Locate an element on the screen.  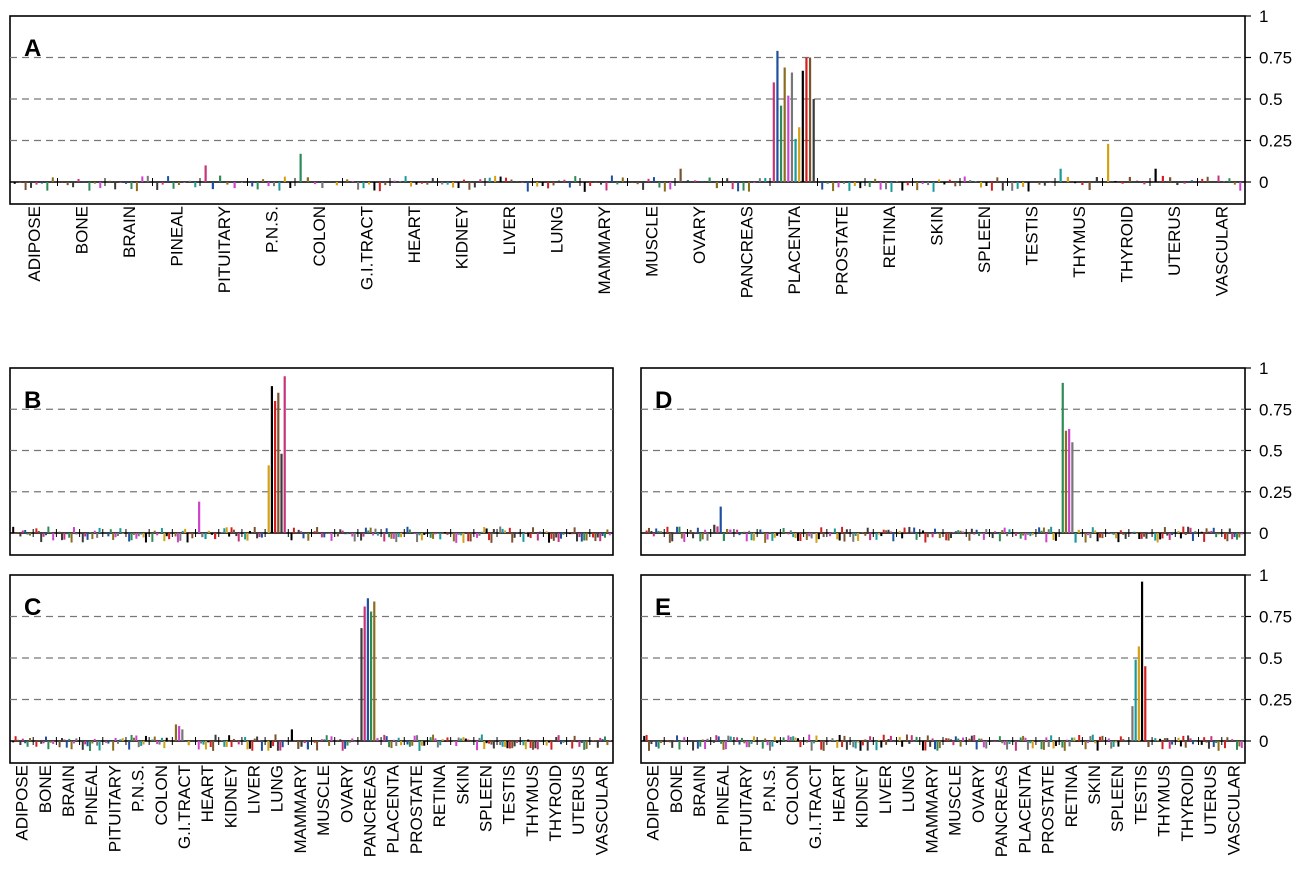
x-tick-label: ADIPOSE is located at coordinates (653, 803).